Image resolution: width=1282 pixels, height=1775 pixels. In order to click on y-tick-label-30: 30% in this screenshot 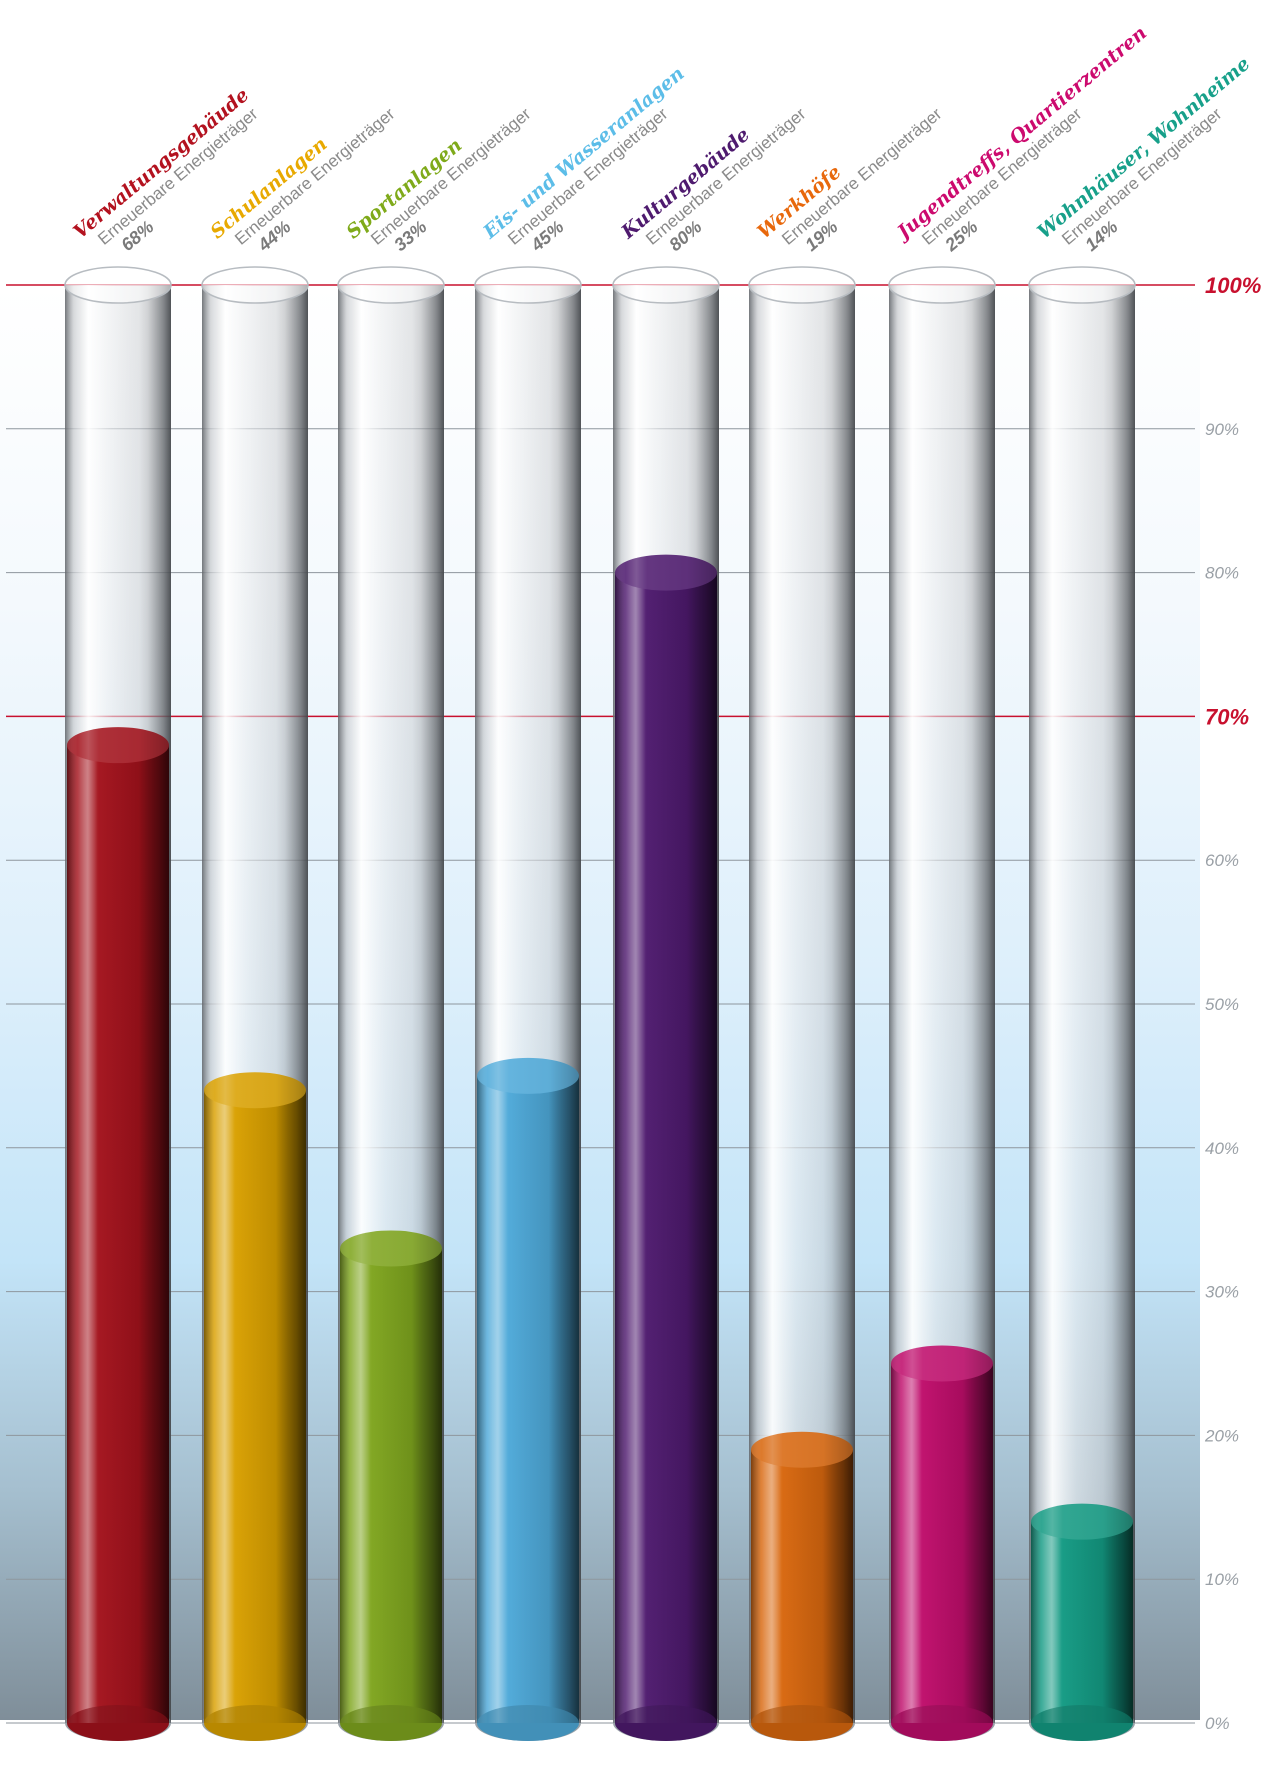, I will do `click(1222, 1292)`.